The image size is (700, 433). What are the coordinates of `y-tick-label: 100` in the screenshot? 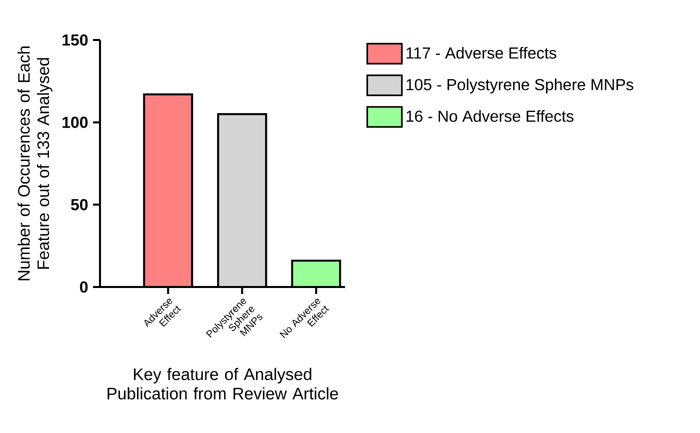 It's located at (75, 122).